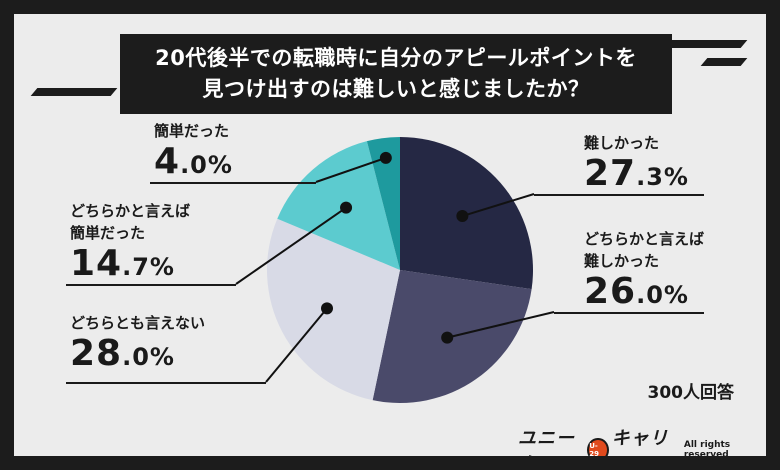  What do you see at coordinates (707, 448) in the screenshot?
I see `copyright-text: All rights reserved` at bounding box center [707, 448].